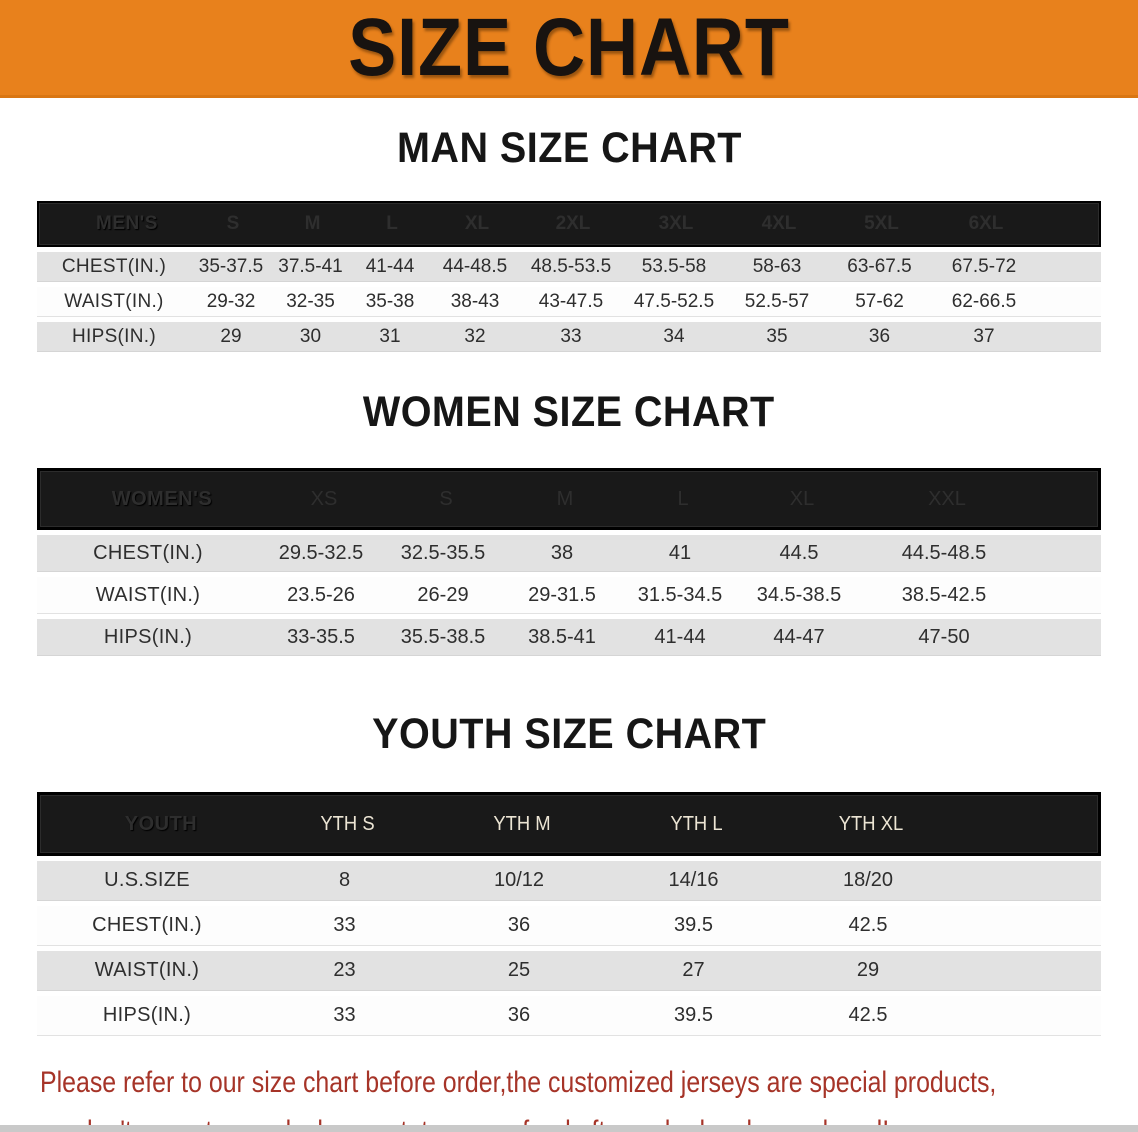  What do you see at coordinates (868, 880) in the screenshot?
I see `size-cell: 18/20` at bounding box center [868, 880].